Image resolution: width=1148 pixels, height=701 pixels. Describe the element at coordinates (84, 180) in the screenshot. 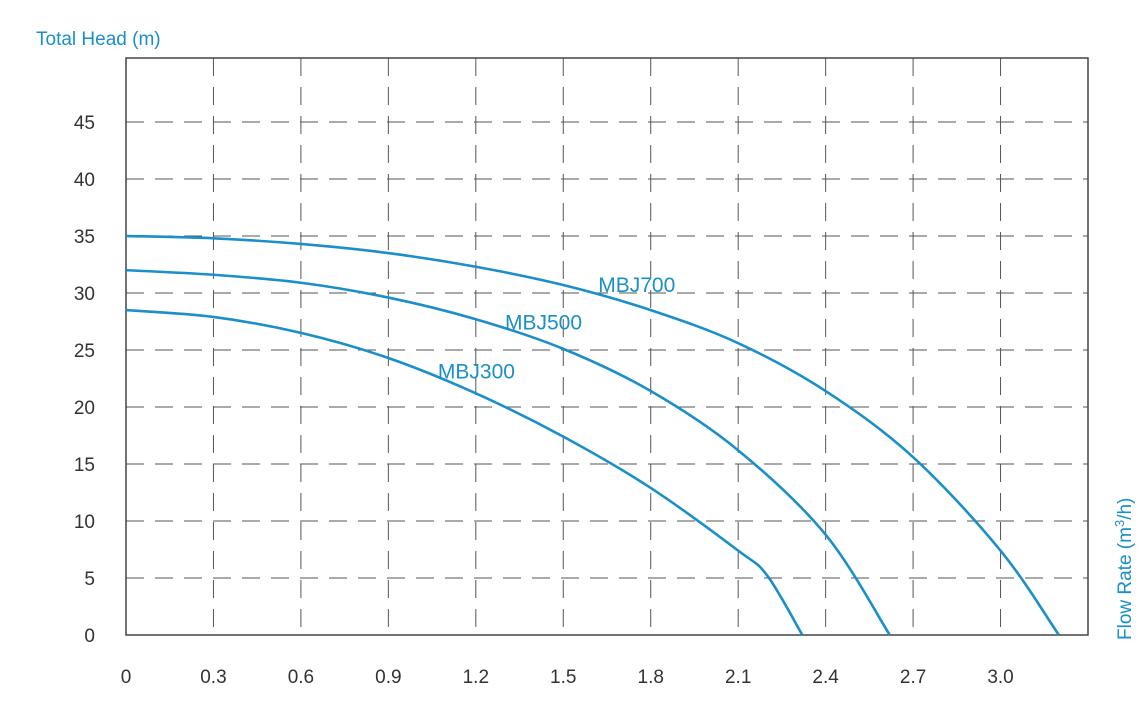

I see `y-tick-label: 40` at that location.